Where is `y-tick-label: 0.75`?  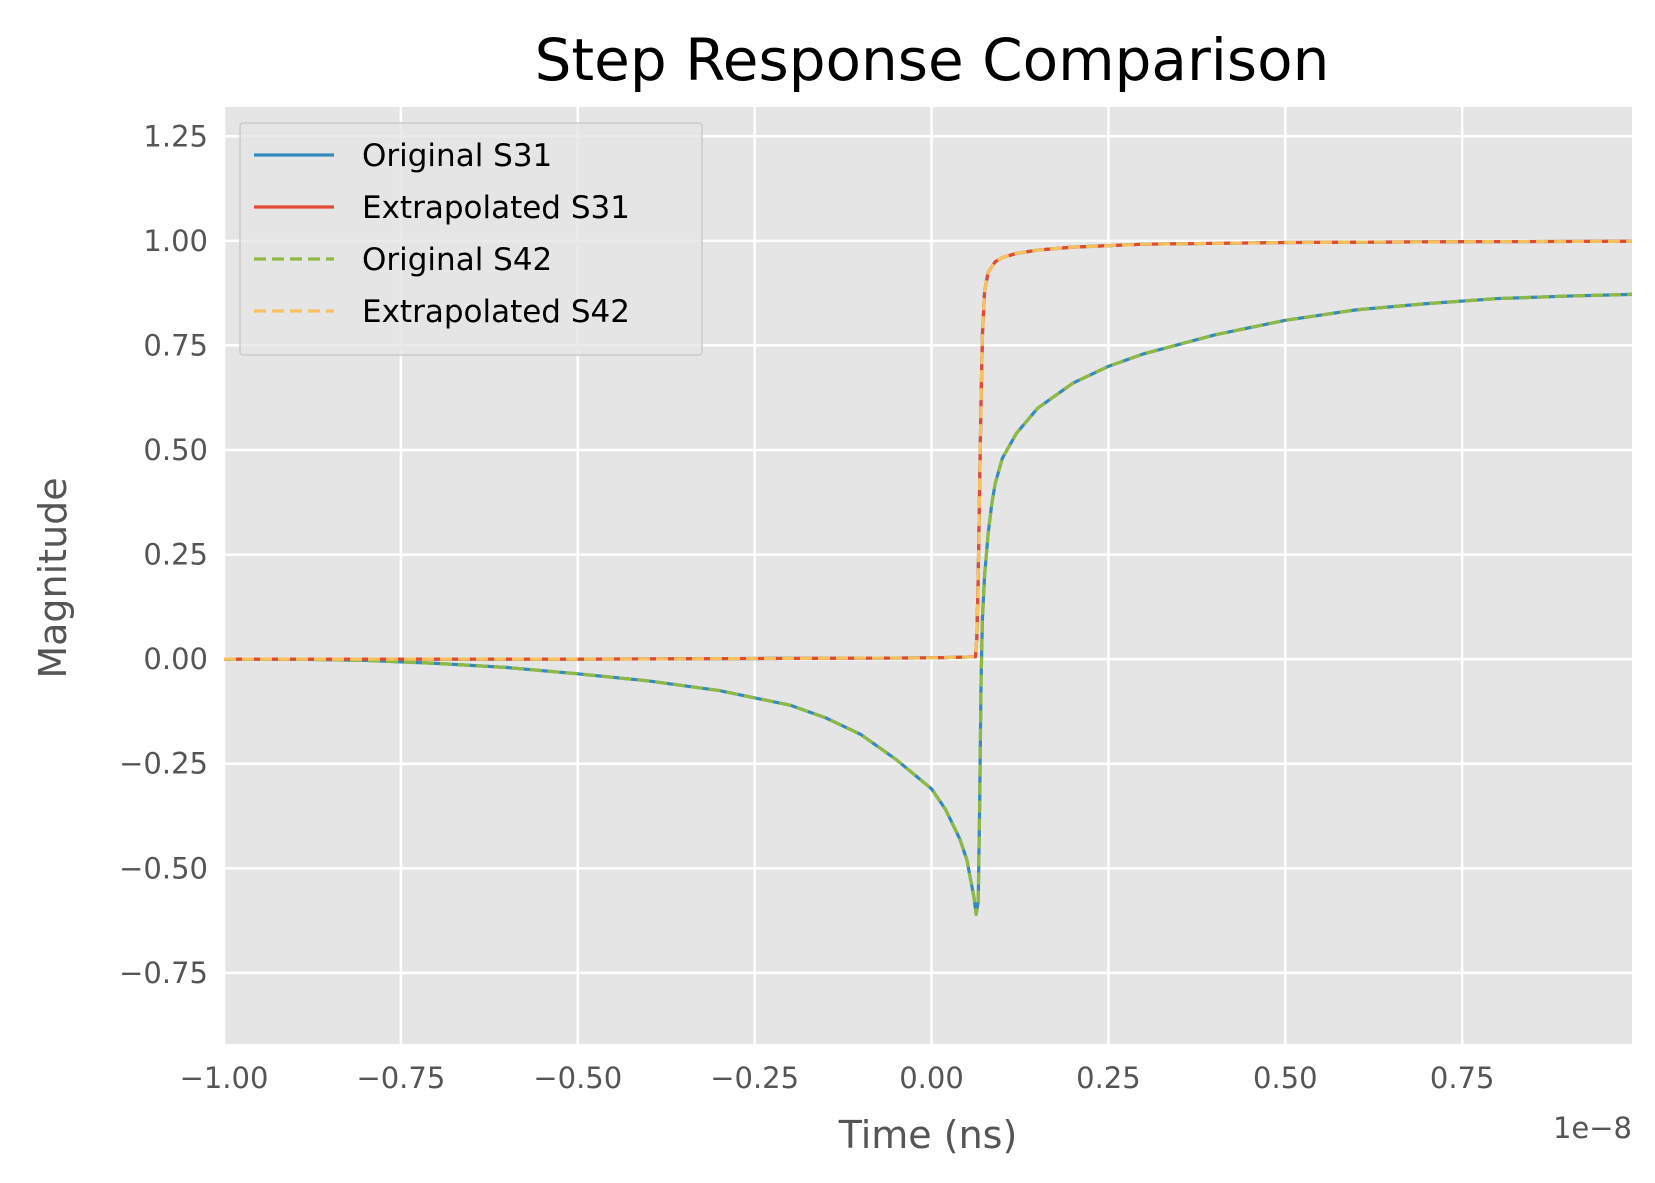 y-tick-label: 0.75 is located at coordinates (175, 345).